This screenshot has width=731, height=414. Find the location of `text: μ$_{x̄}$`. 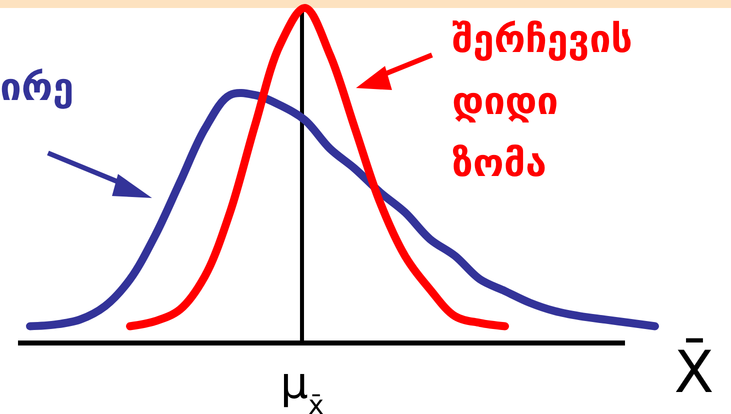

text: μ$_{x̄}$ is located at coordinates (302, 386).